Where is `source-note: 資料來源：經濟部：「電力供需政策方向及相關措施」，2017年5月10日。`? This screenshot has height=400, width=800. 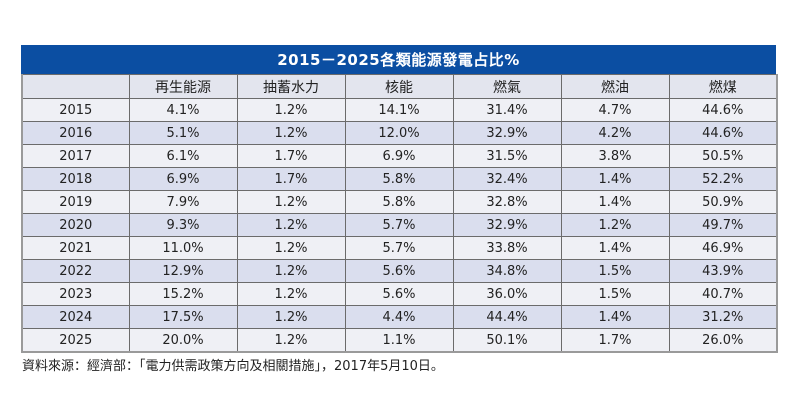
source-note: 資料來源：經濟部：「電力供需政策方向及相關措施」，2017年5月10日。 is located at coordinates (233, 366).